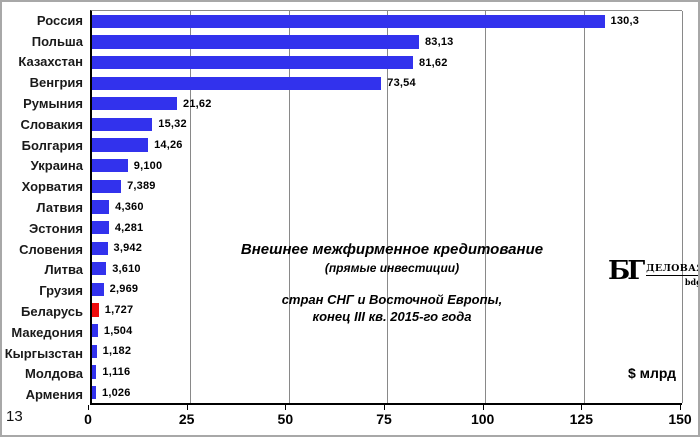  What do you see at coordinates (56, 83) in the screenshot?
I see `category-label: Венгрия` at bounding box center [56, 83].